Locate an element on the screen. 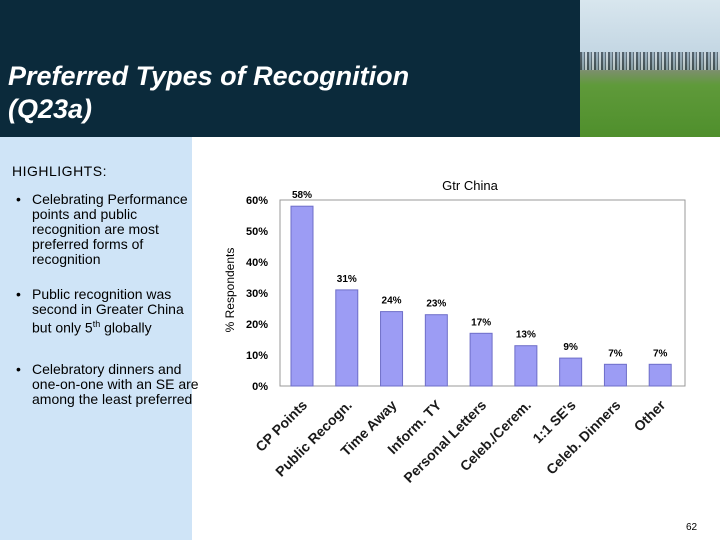  chart-title: Gtr China is located at coordinates (470, 185).